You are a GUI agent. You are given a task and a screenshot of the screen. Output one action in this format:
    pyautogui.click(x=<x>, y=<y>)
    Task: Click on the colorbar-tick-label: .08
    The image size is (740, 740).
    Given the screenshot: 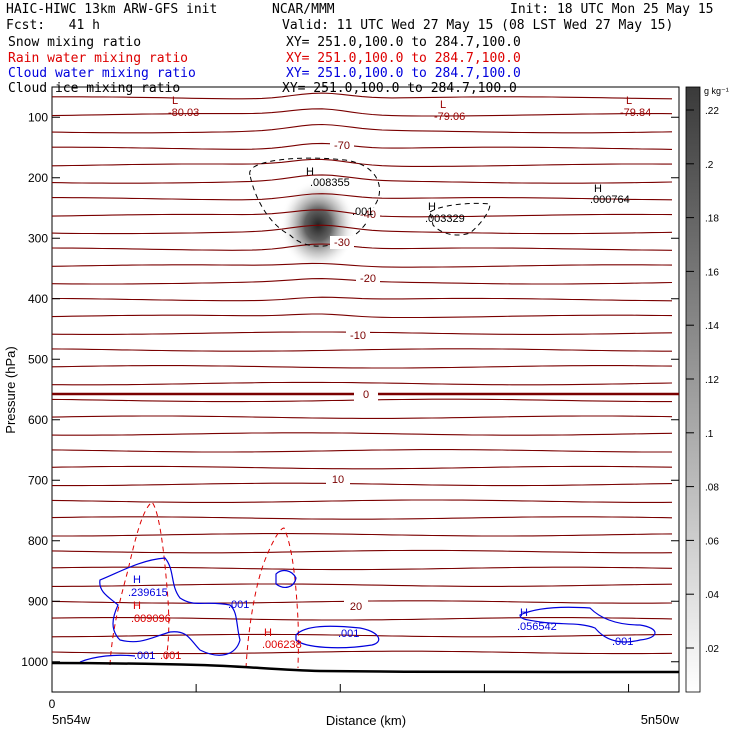 What is the action you would take?
    pyautogui.click(x=712, y=488)
    